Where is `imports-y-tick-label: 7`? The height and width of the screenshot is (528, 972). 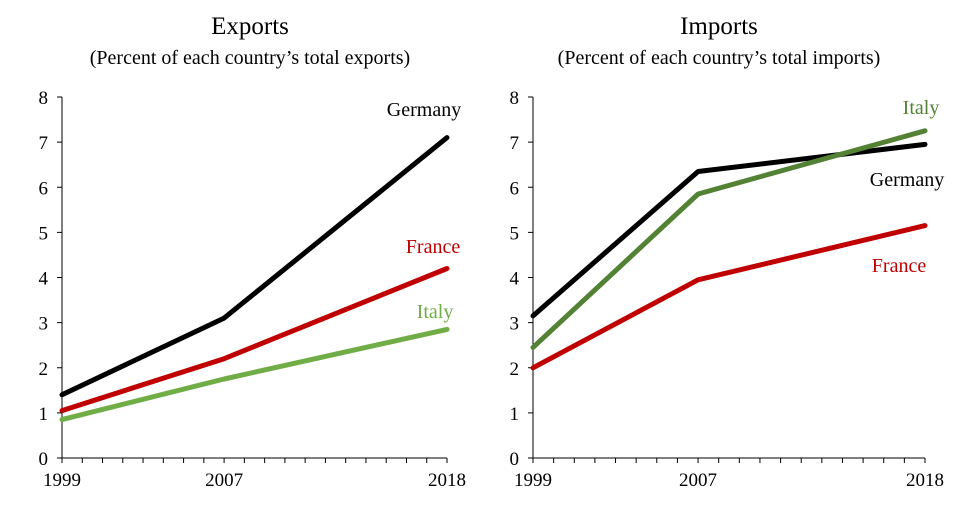
imports-y-tick-label: 7 is located at coordinates (515, 143).